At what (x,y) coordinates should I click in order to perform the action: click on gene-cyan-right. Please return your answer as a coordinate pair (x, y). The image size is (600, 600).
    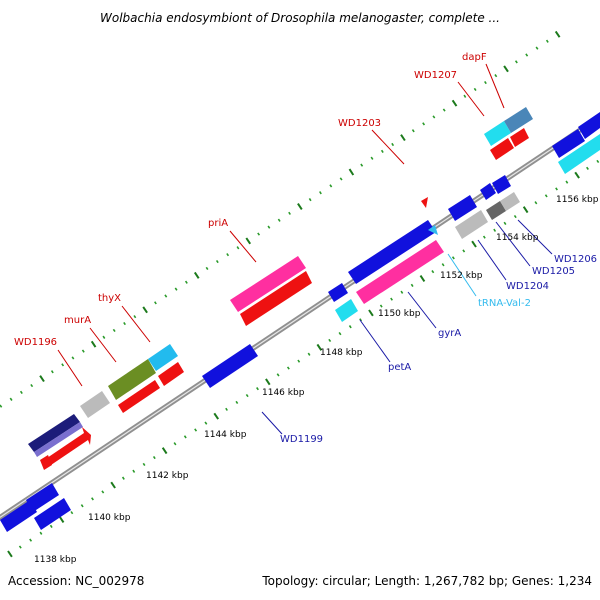
    Looking at the image, I should click on (579, 154).